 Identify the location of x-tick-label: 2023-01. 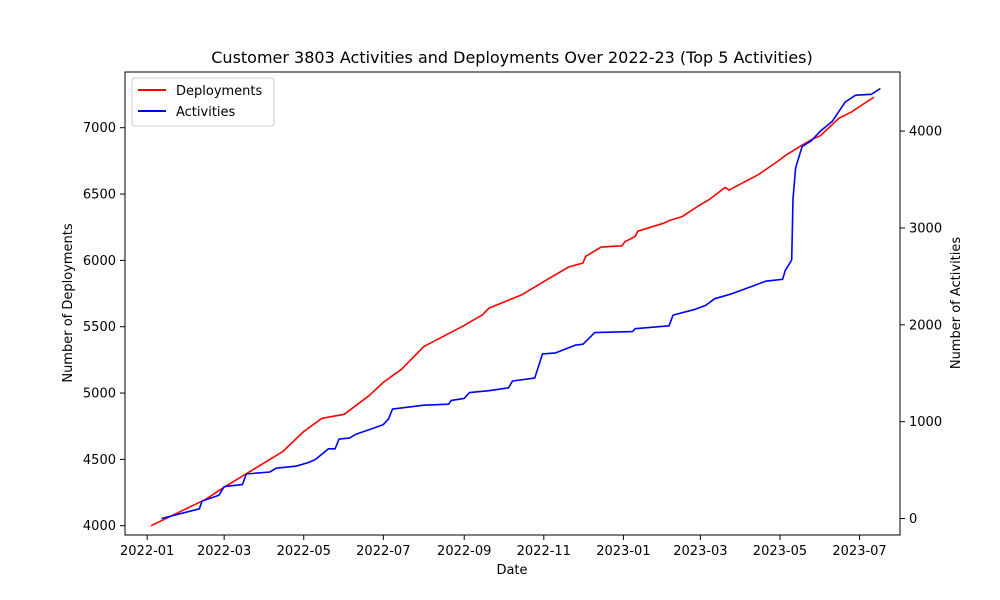
(623, 551).